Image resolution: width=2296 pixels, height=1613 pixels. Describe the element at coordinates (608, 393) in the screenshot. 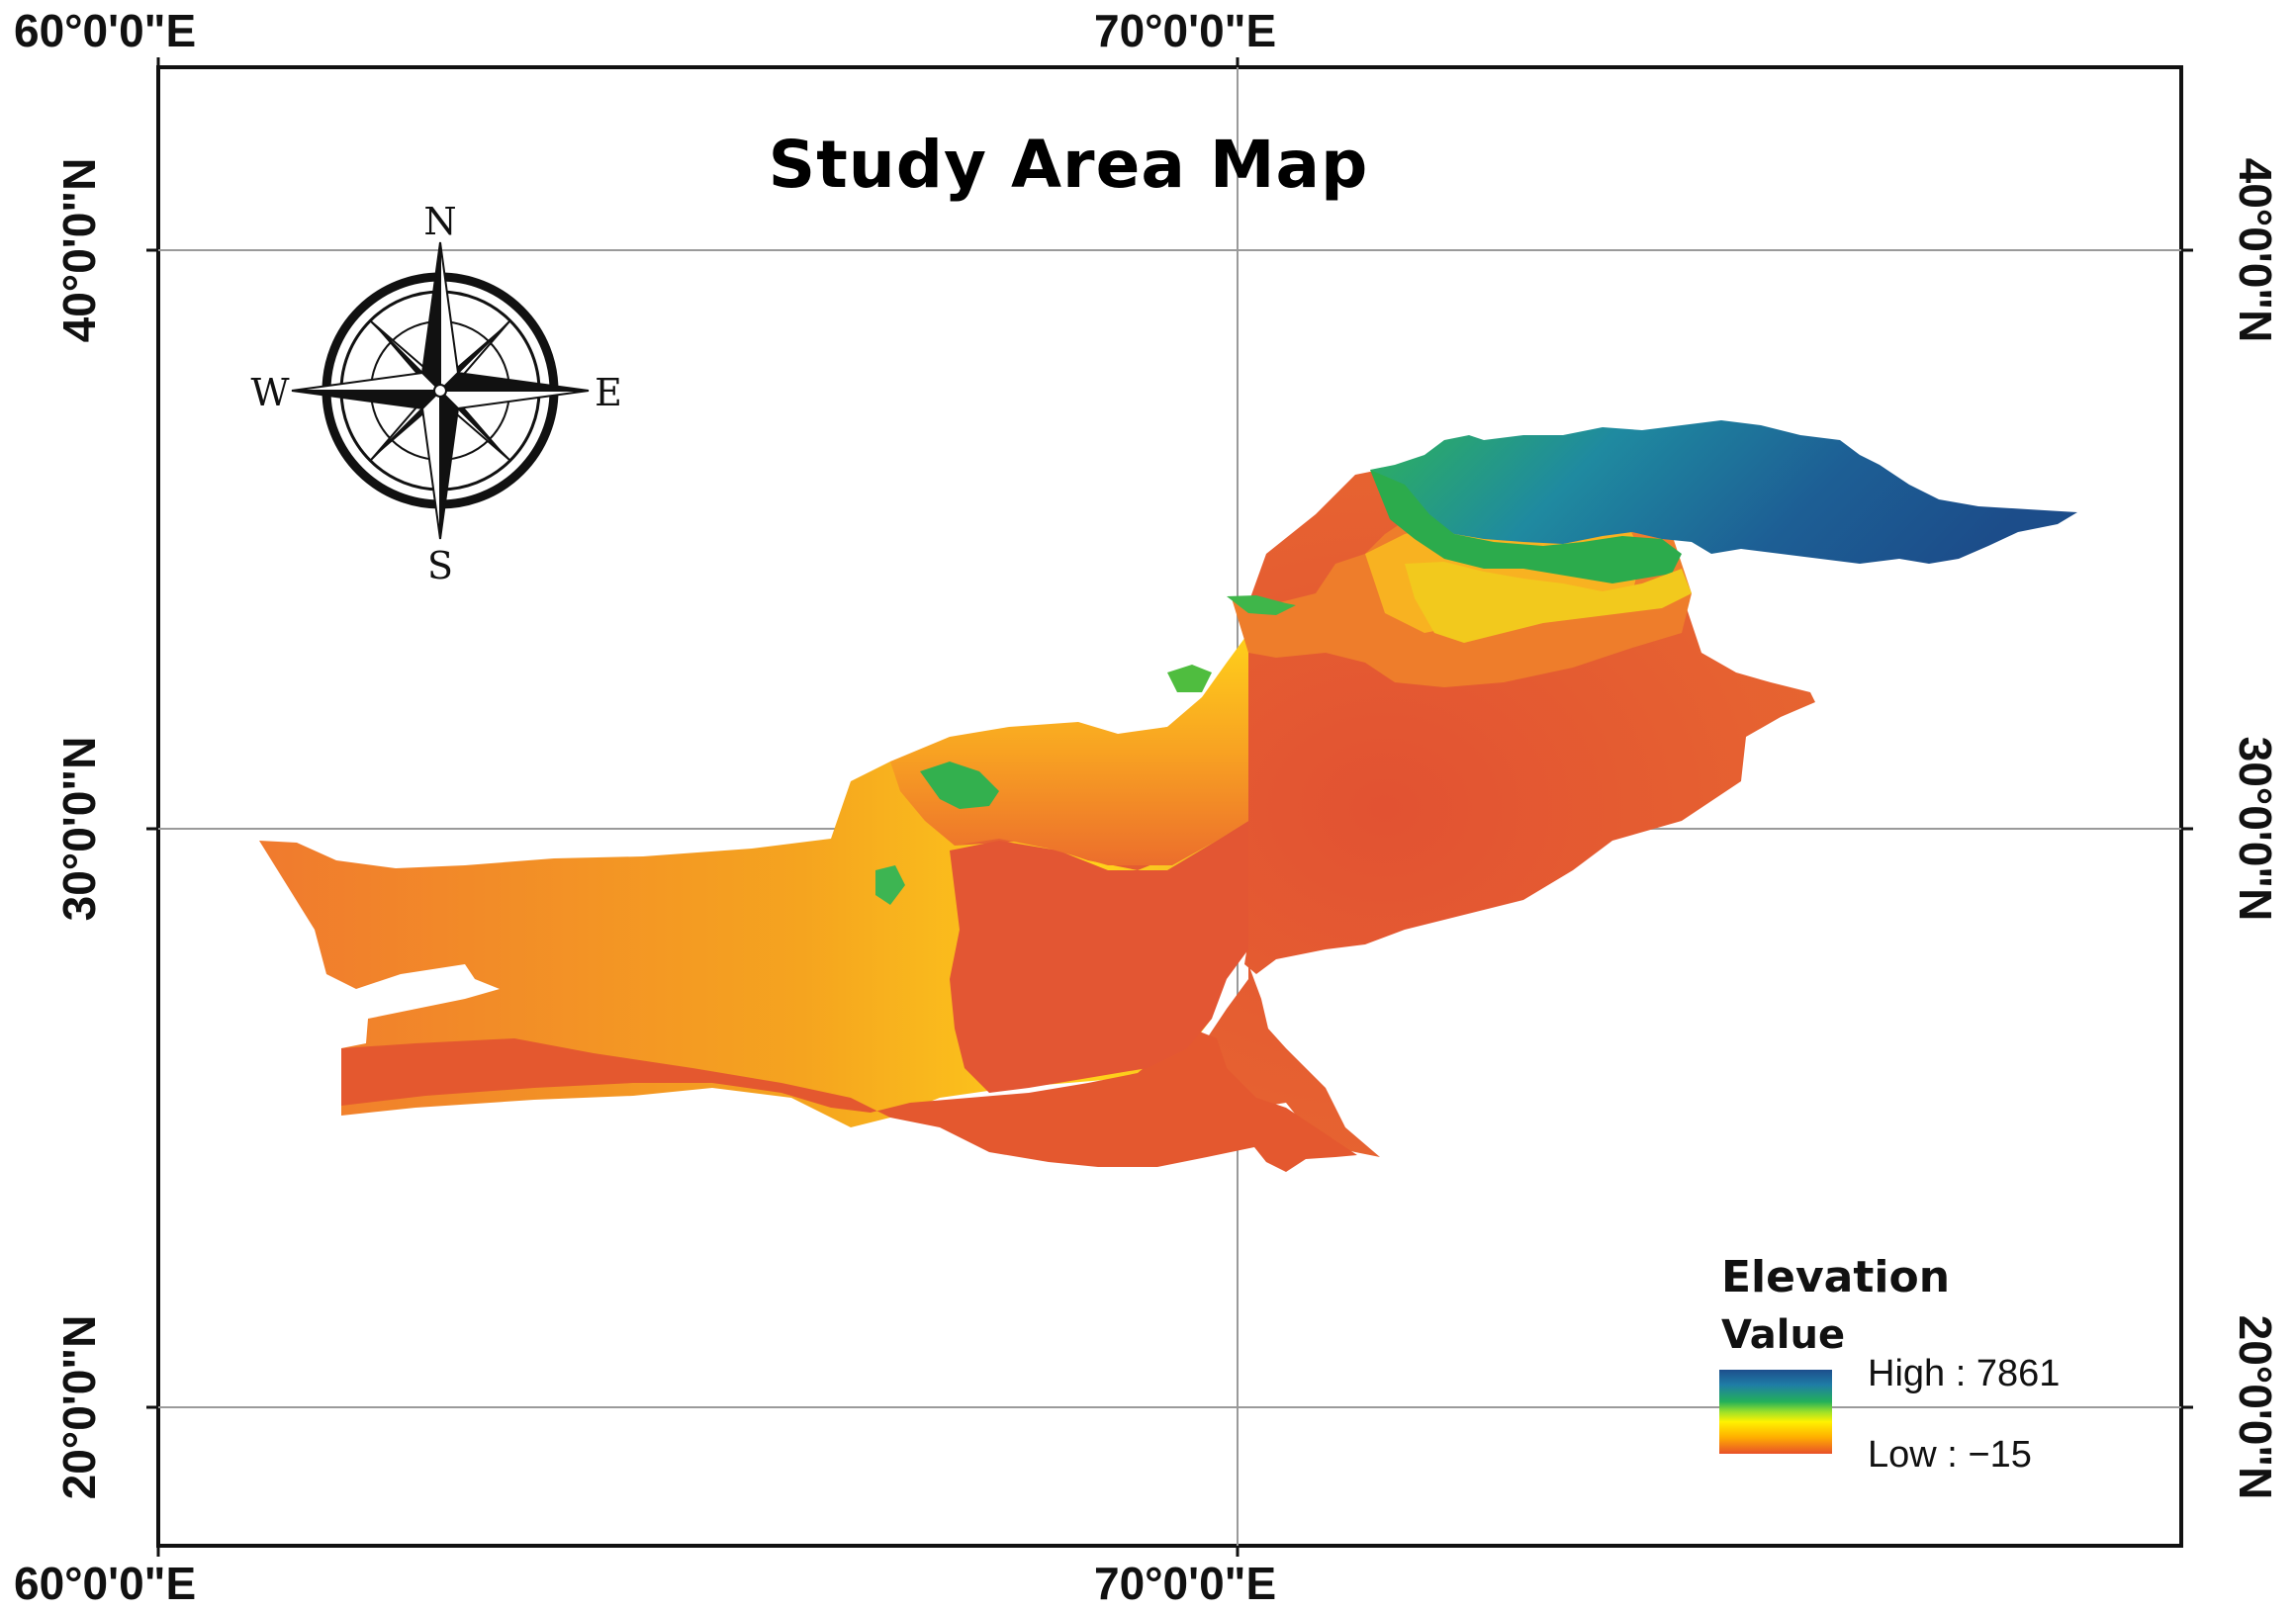

I see `compass-east-label: E` at that location.